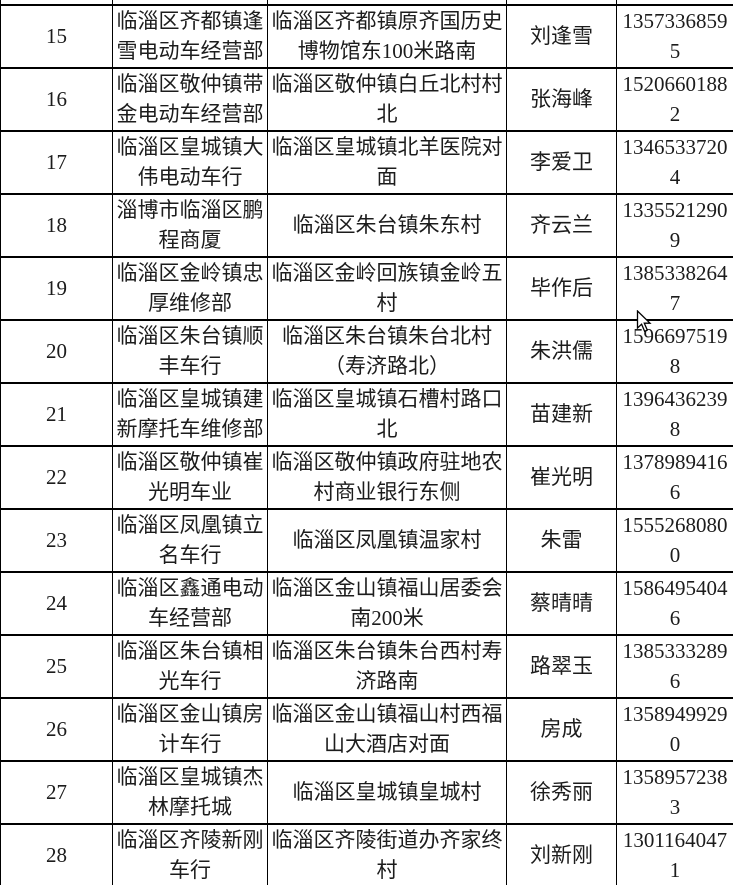 This screenshot has height=885, width=733. I want to click on cell-contact-name: 刘逢雪, so click(561, 36).